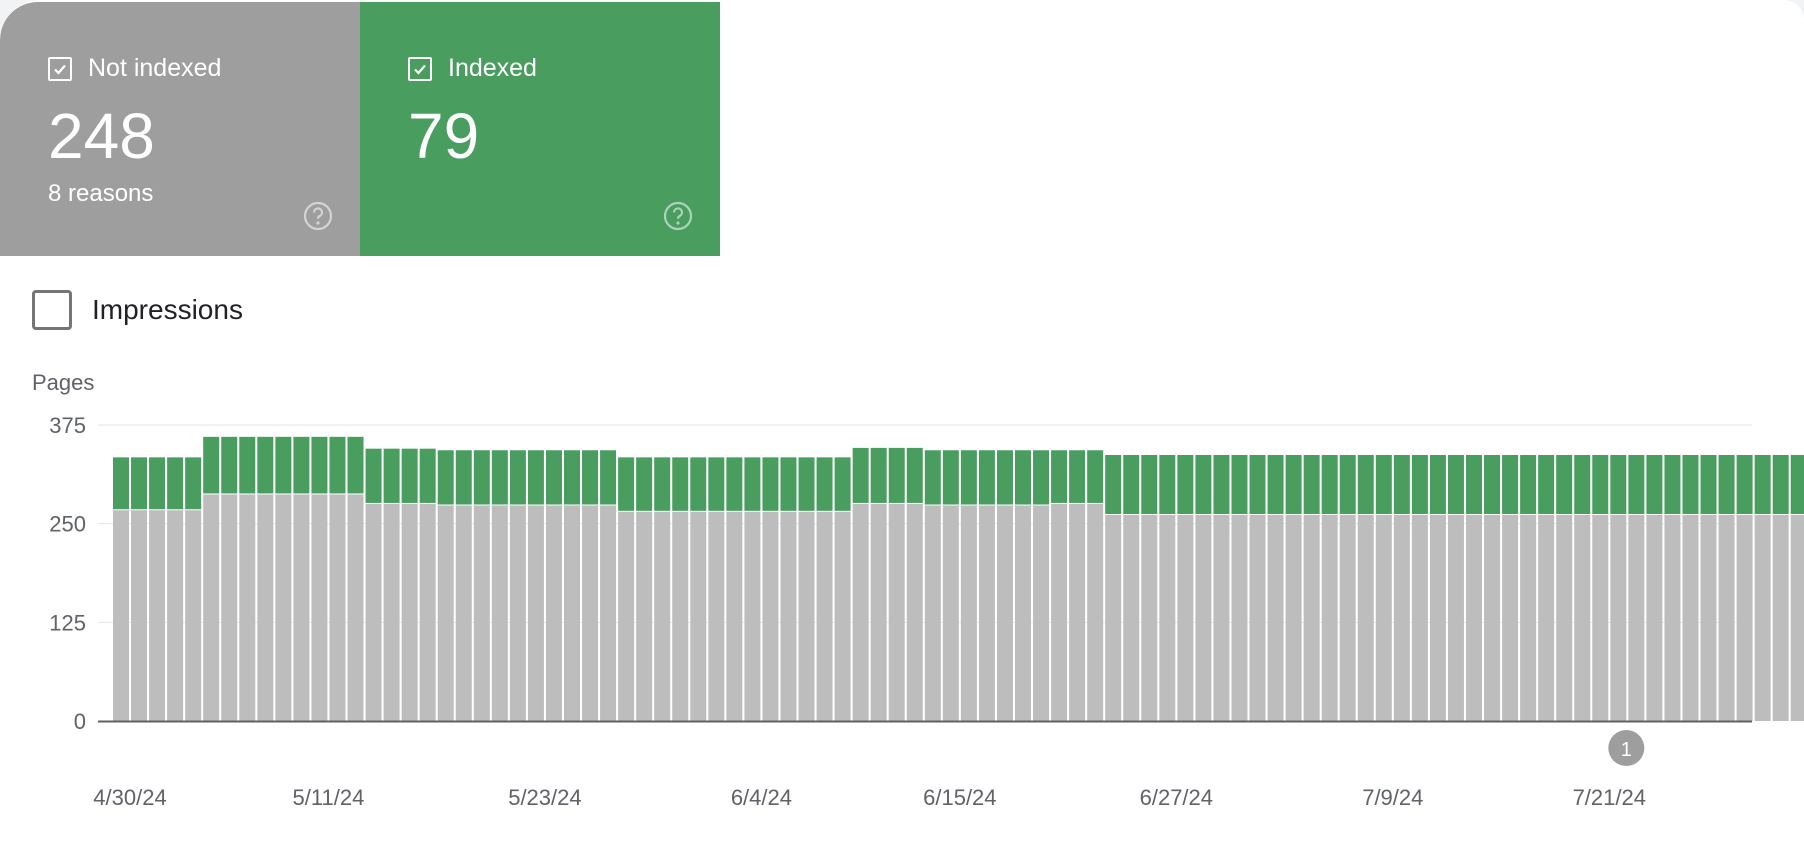 The width and height of the screenshot is (1804, 868). What do you see at coordinates (167, 309) in the screenshot?
I see `impressions-label: Impressions` at bounding box center [167, 309].